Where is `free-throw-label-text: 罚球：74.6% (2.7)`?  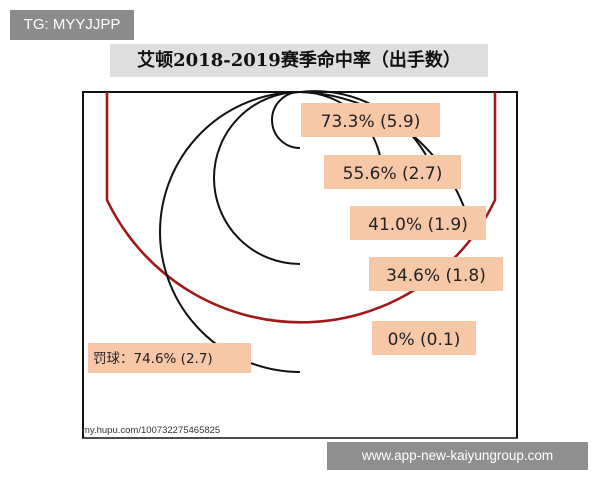
free-throw-label-text: 罚球：74.6% (2.7) is located at coordinates (153, 359).